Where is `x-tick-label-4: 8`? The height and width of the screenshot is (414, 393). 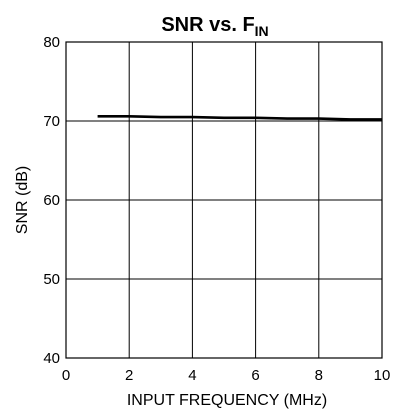
x-tick-label-4: 8 is located at coordinates (319, 375).